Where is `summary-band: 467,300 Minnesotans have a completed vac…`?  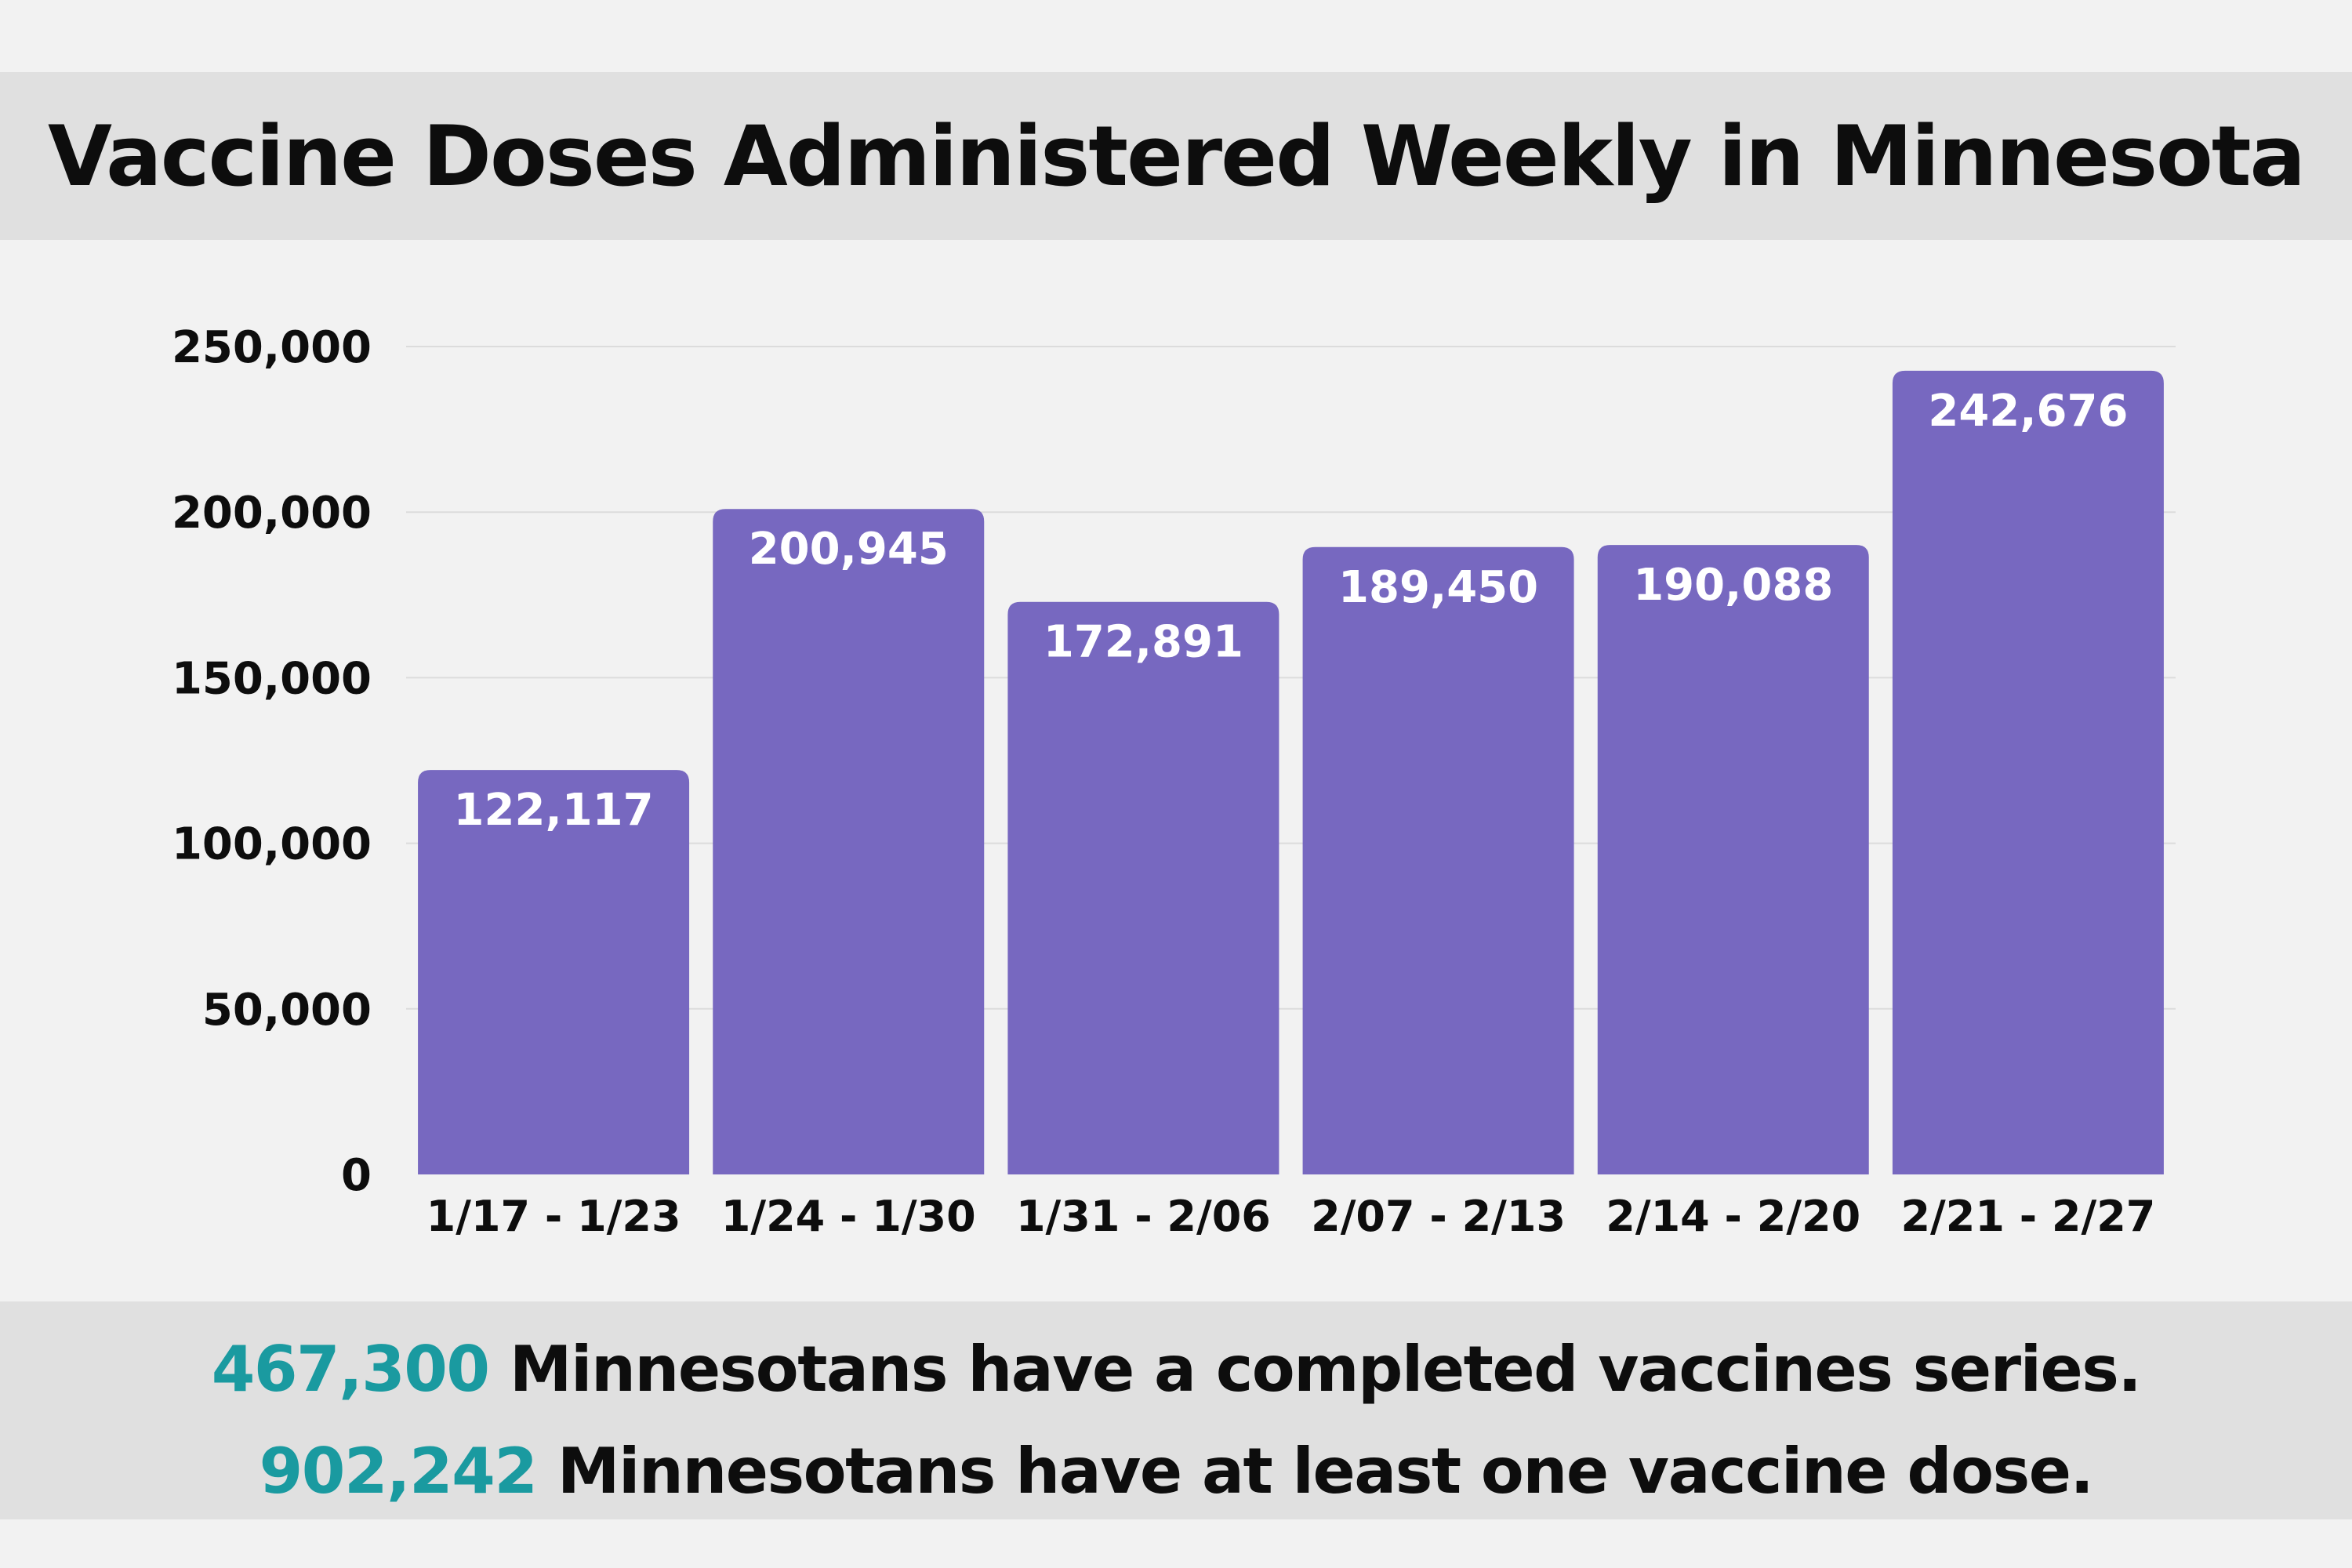
summary-band: 467,300 Minnesotans have a completed vac… is located at coordinates (1176, 1410).